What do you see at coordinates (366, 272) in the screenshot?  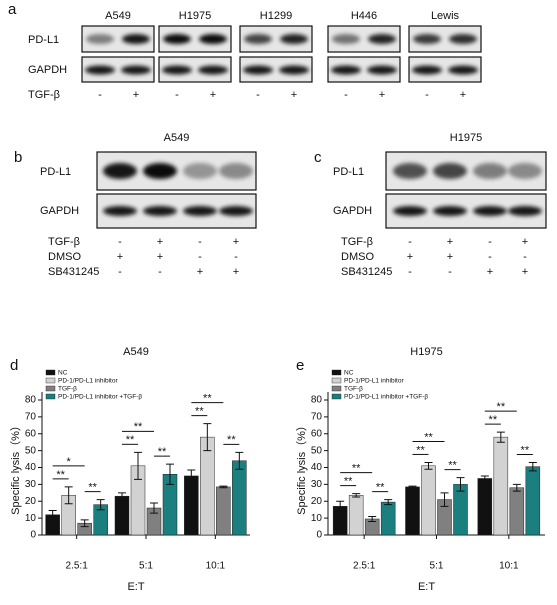 I see `treatment-label: SB431245` at bounding box center [366, 272].